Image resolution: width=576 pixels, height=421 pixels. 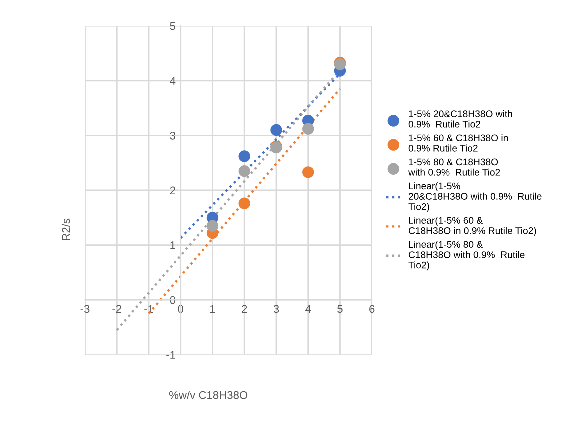 What do you see at coordinates (309, 309) in the screenshot?
I see `x-tick-label: 4` at bounding box center [309, 309].